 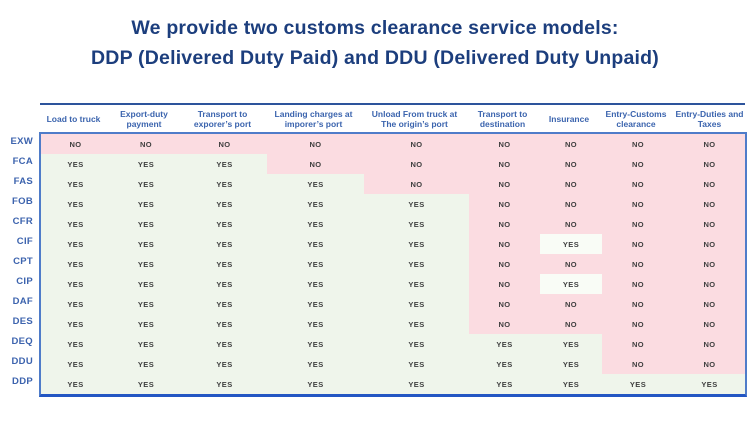 I want to click on header-rule, so click(x=392, y=104).